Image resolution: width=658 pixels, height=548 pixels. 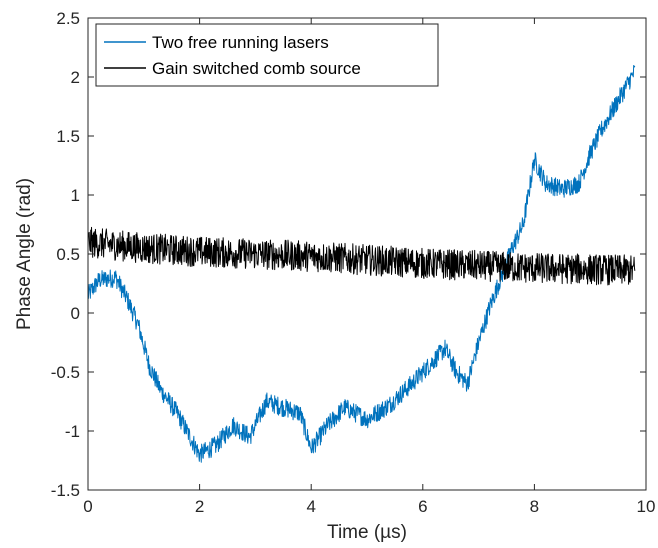 I want to click on y-tick-label: 0, so click(x=75, y=313).